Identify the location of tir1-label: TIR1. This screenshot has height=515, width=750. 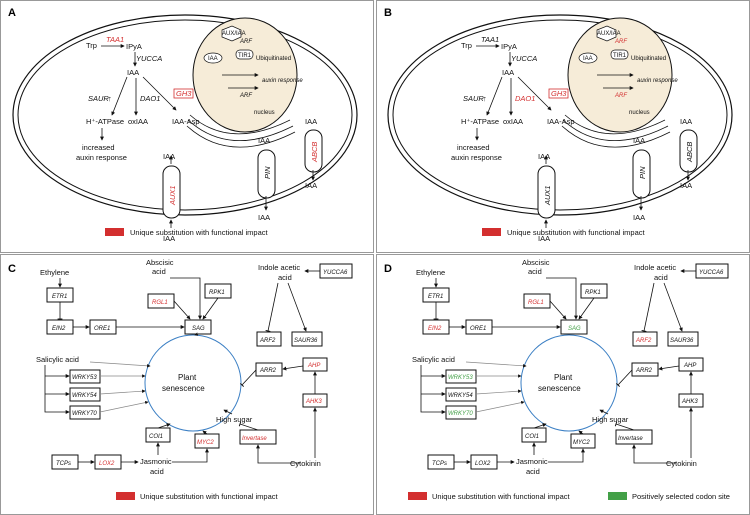
(245, 56).